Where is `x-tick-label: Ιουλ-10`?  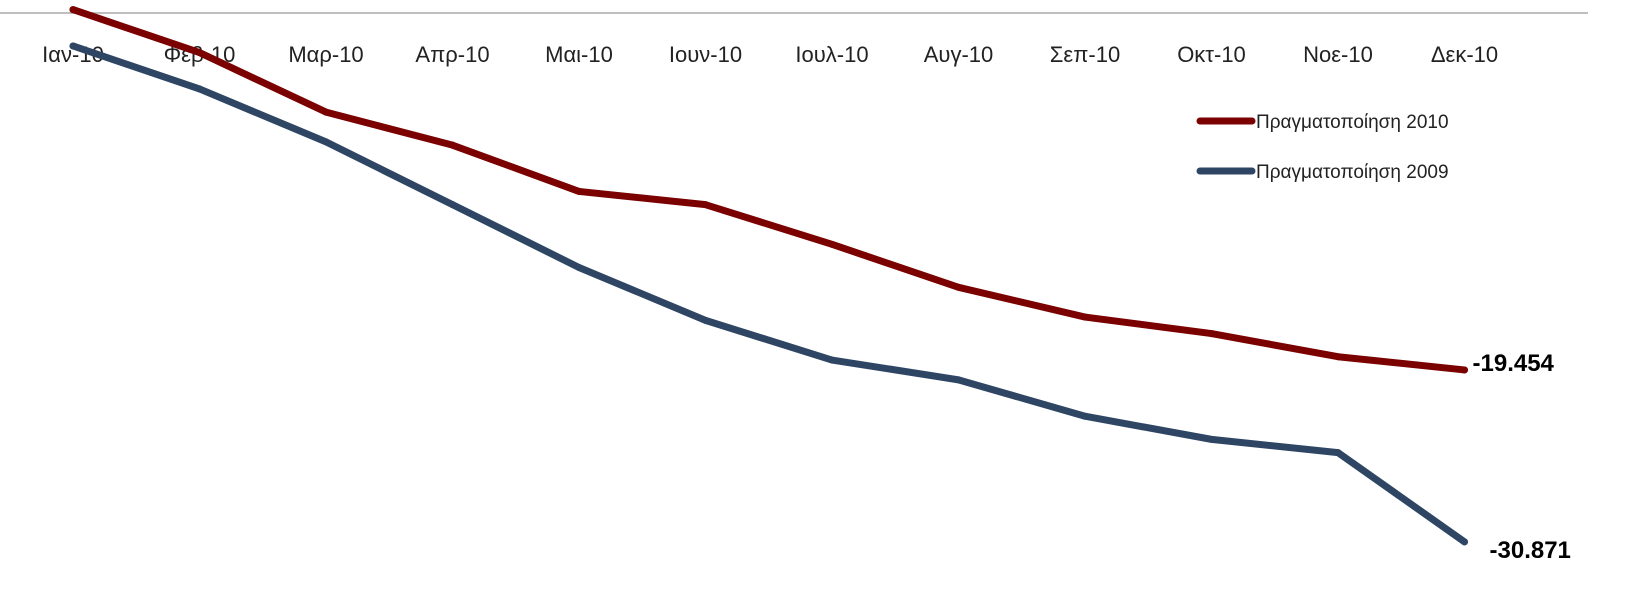 x-tick-label: Ιουλ-10 is located at coordinates (831, 54).